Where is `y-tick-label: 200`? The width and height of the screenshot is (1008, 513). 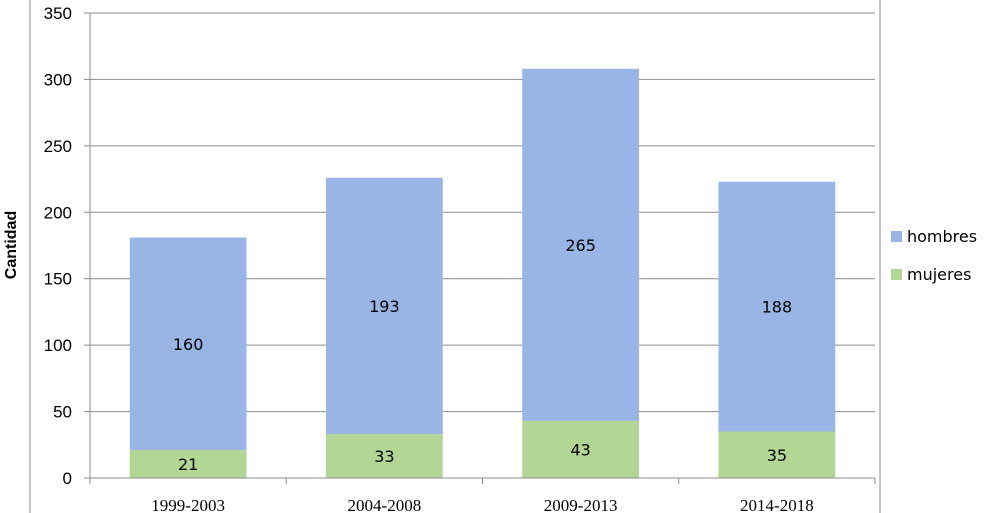
y-tick-label: 200 is located at coordinates (58, 212).